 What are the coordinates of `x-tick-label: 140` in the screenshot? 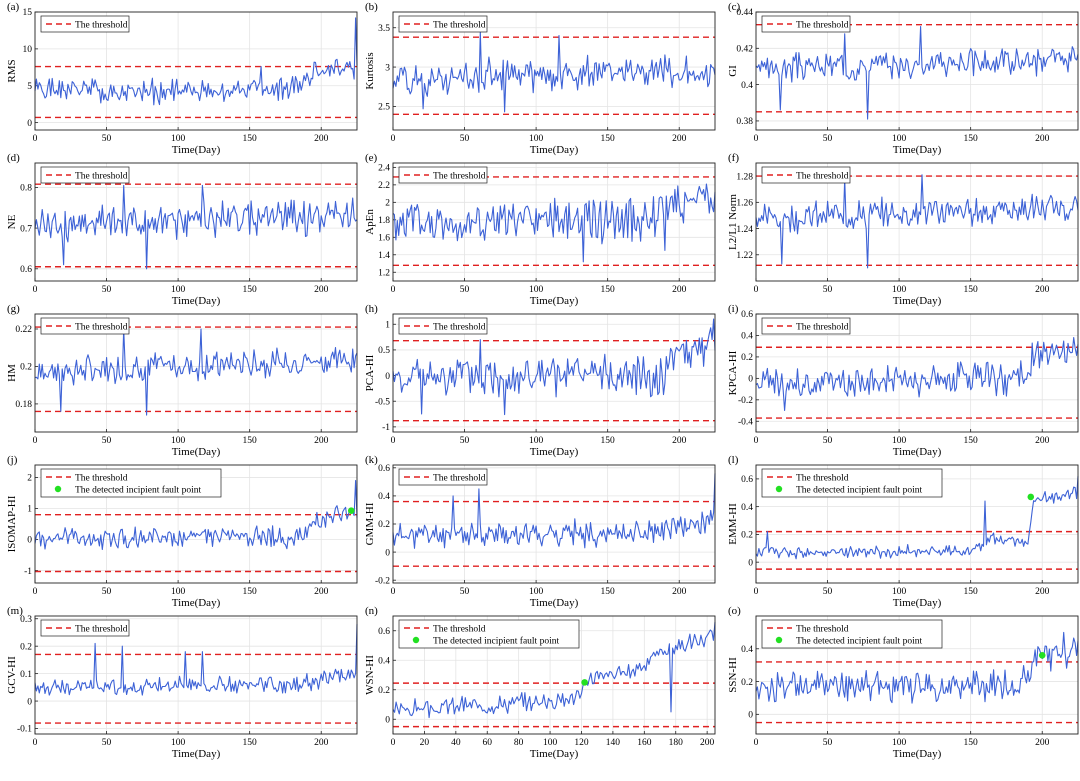 It's located at (613, 743).